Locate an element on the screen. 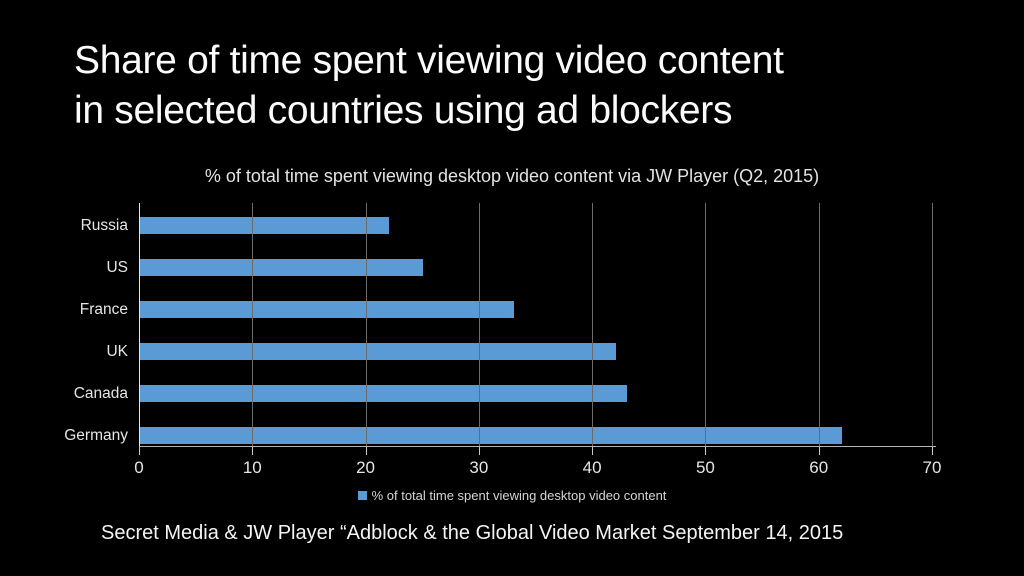 Image resolution: width=1024 pixels, height=576 pixels. x-tick-label-10: 10 is located at coordinates (252, 467).